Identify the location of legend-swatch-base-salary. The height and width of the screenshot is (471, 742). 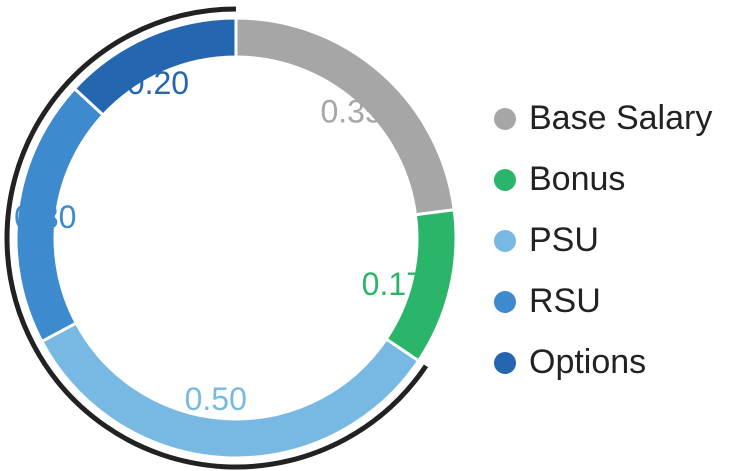
(505, 118).